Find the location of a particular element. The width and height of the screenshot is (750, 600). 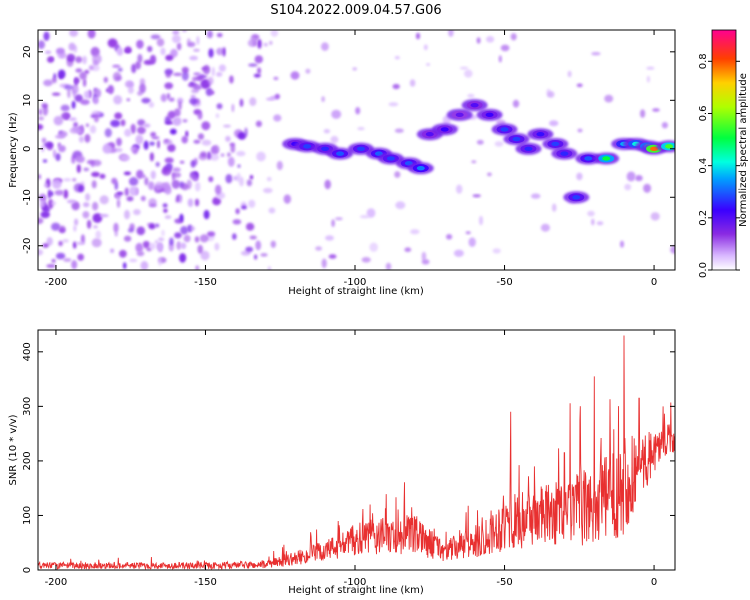

colorbar-tick-label: 0.4 is located at coordinates (703, 166).